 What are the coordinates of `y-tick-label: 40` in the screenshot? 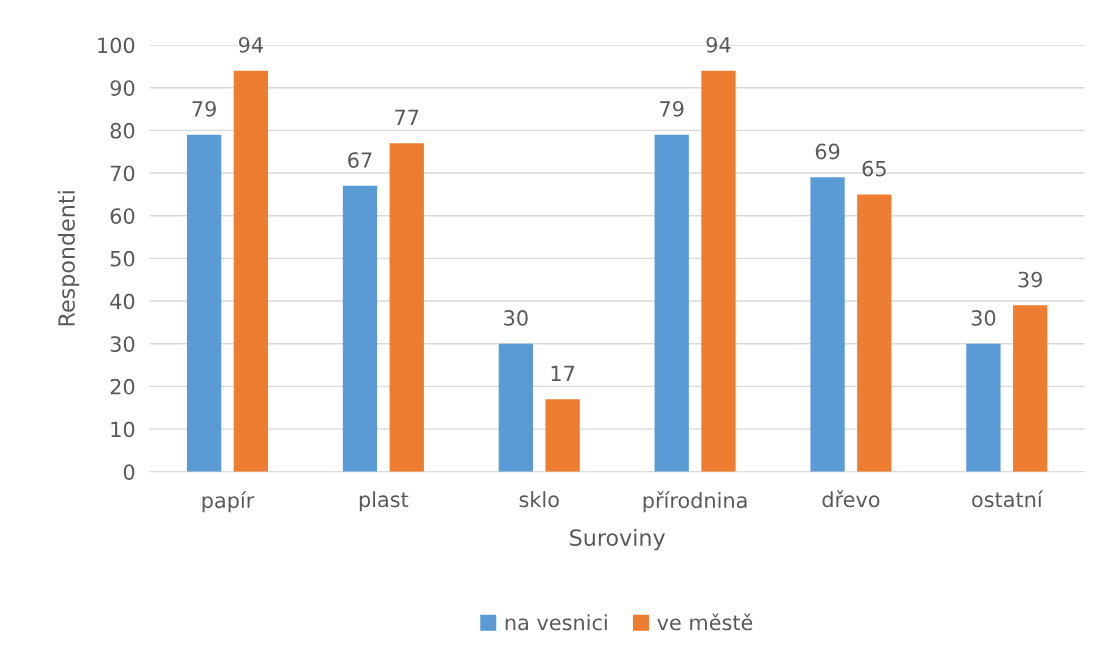 It's located at (122, 301).